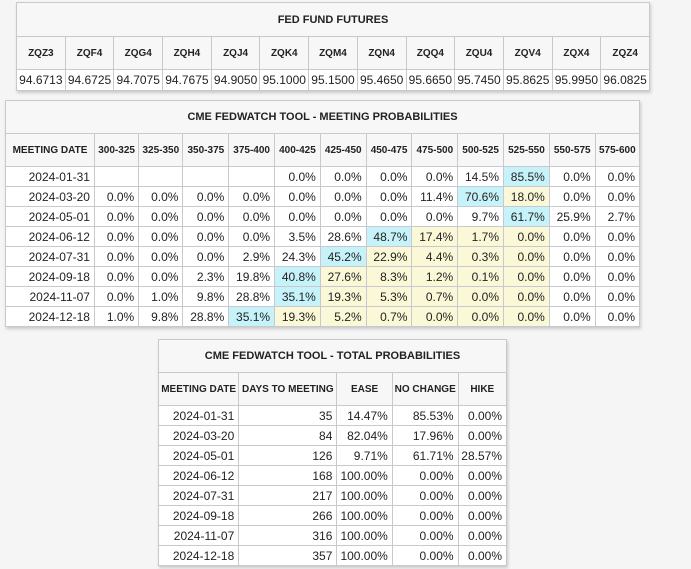 The image size is (691, 569). I want to click on days-to-meeting: 357, so click(288, 555).